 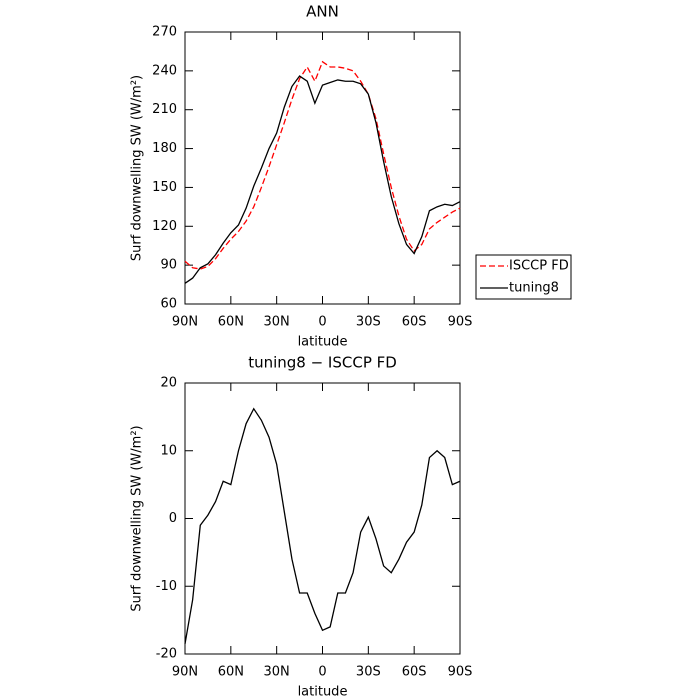 I want to click on y-tick-label: 240, so click(x=164, y=70).